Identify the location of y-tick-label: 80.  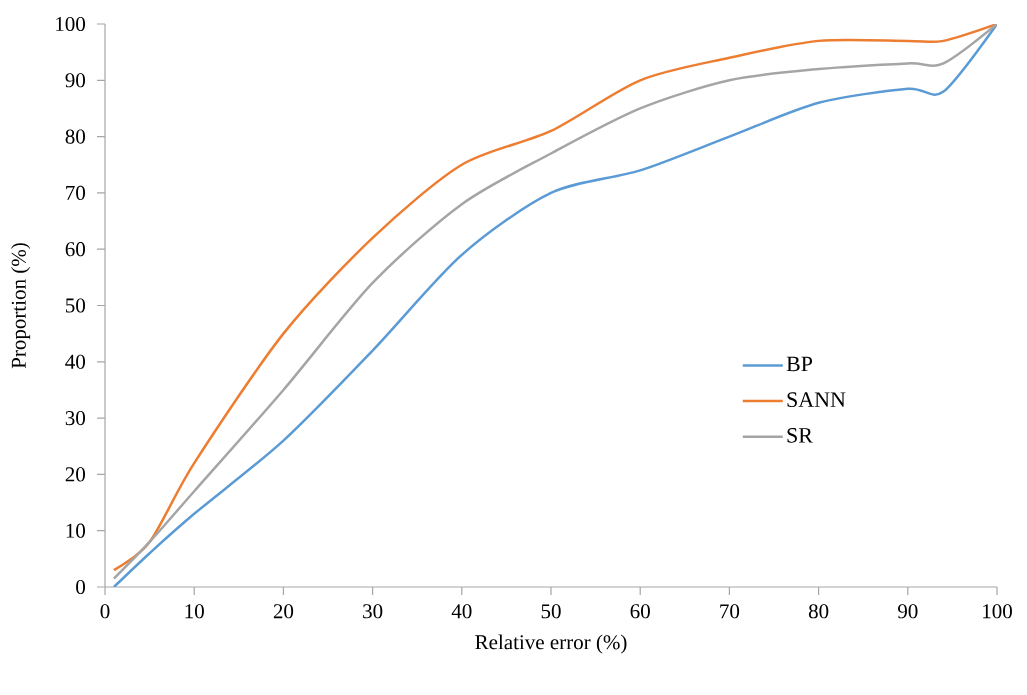
(75, 136).